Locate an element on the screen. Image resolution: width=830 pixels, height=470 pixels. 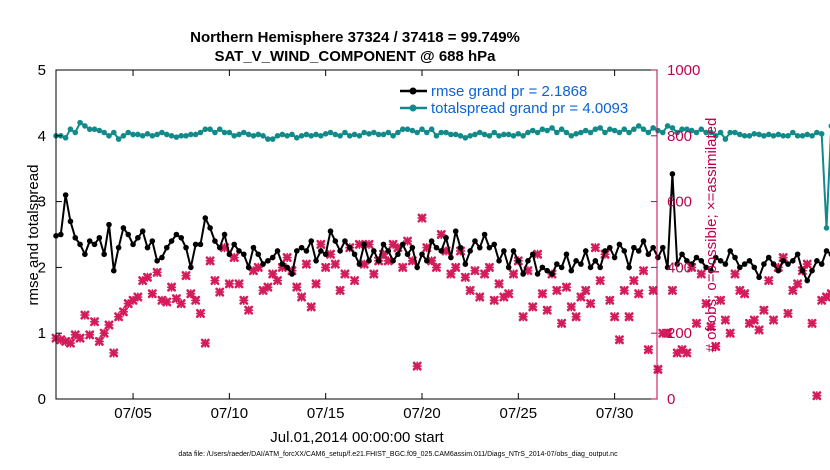
x-tick-label: 07/30 is located at coordinates (615, 413).